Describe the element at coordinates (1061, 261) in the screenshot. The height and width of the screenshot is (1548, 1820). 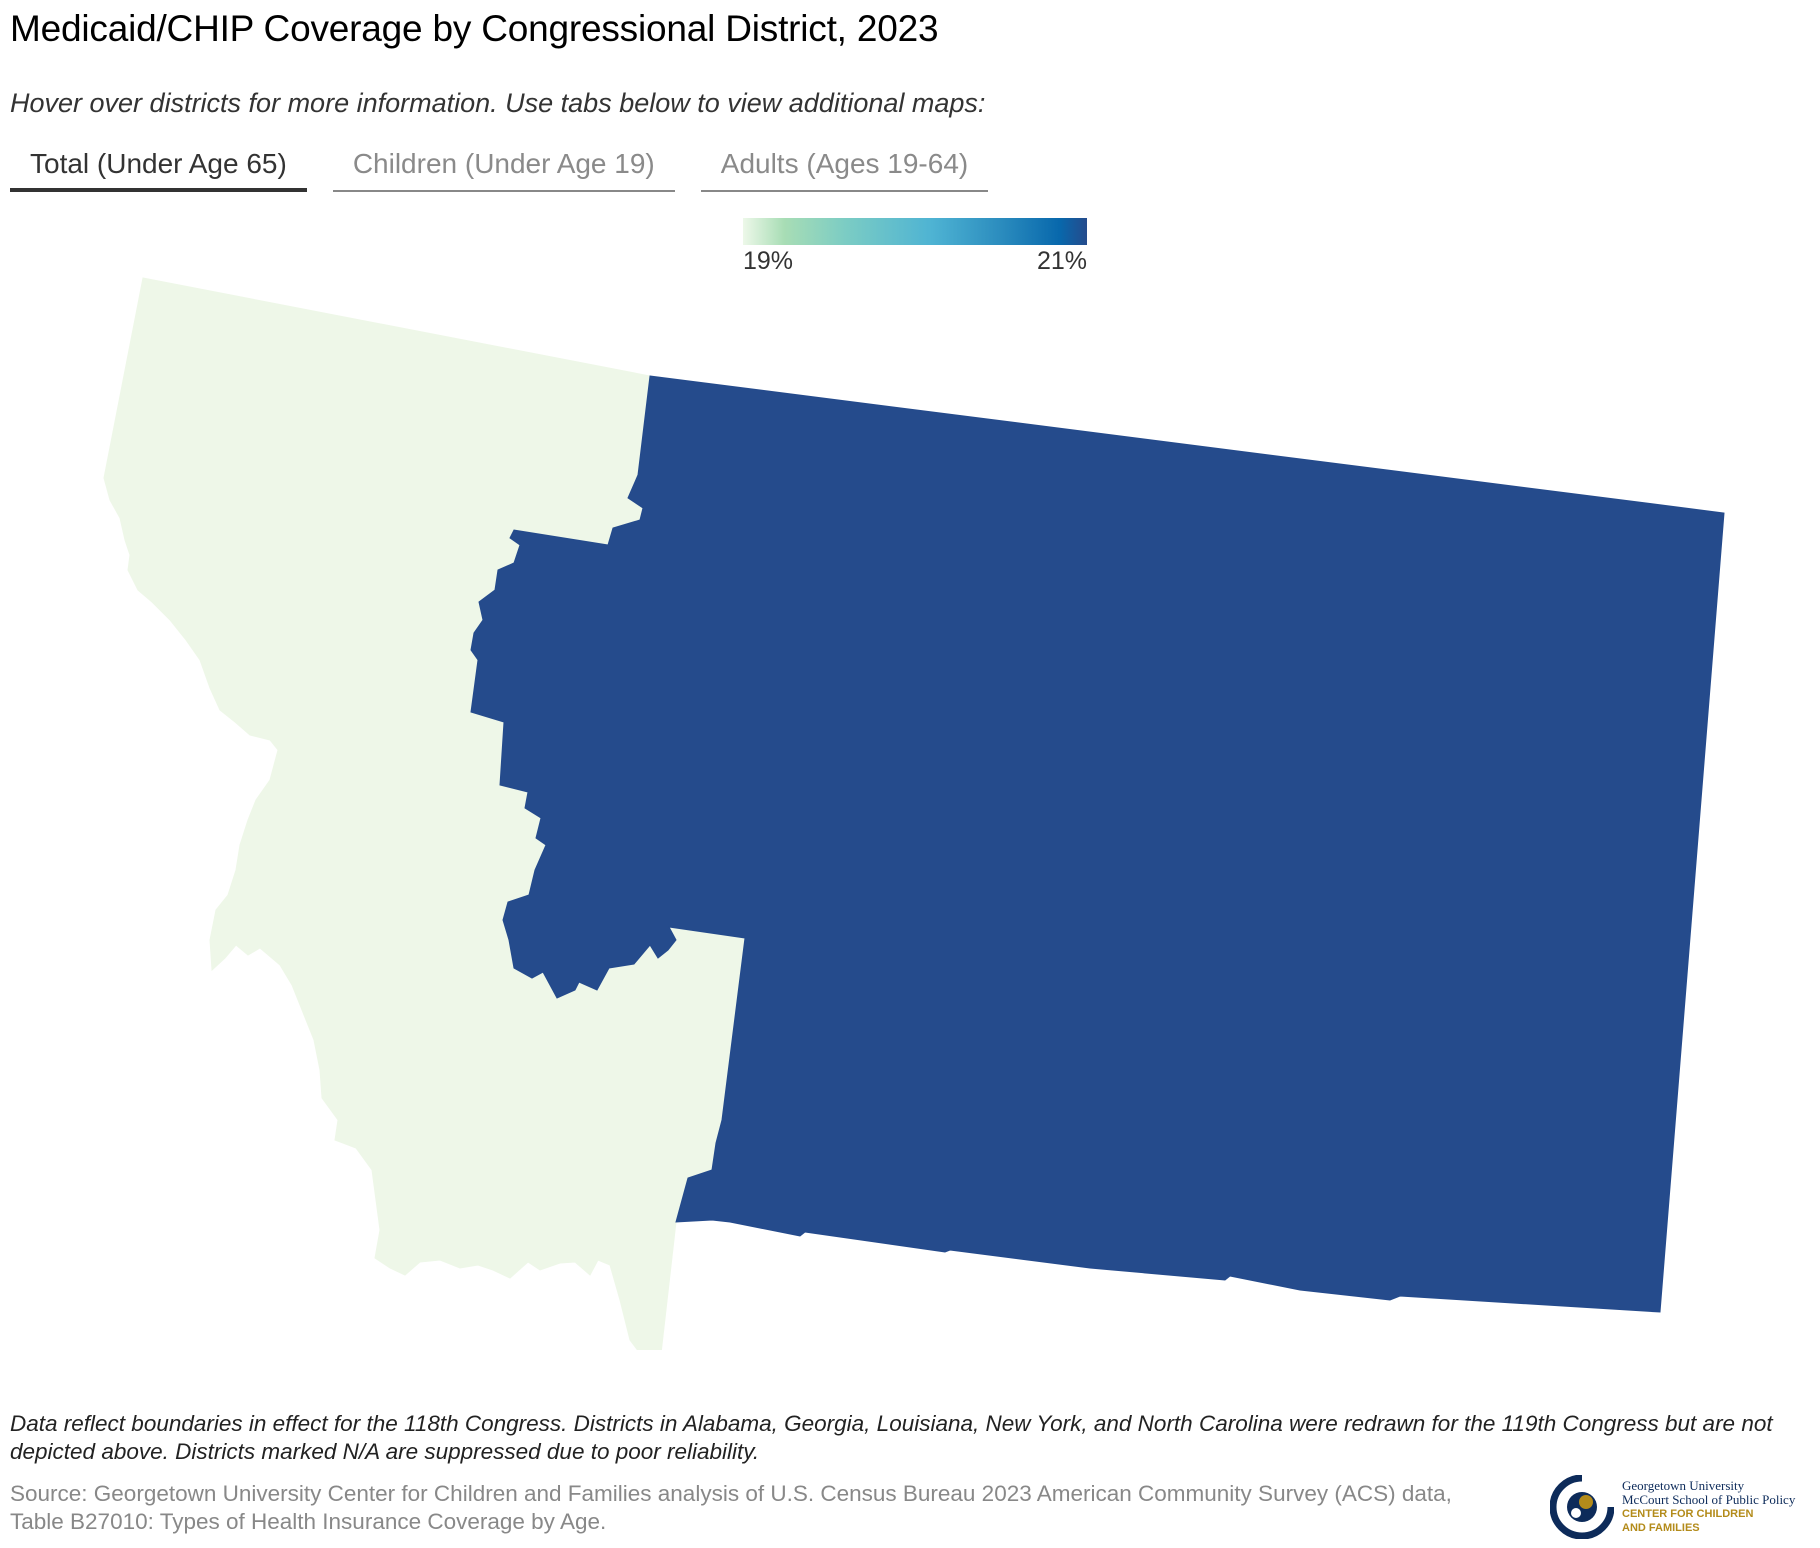
I see `legend-max-label: 21%` at that location.